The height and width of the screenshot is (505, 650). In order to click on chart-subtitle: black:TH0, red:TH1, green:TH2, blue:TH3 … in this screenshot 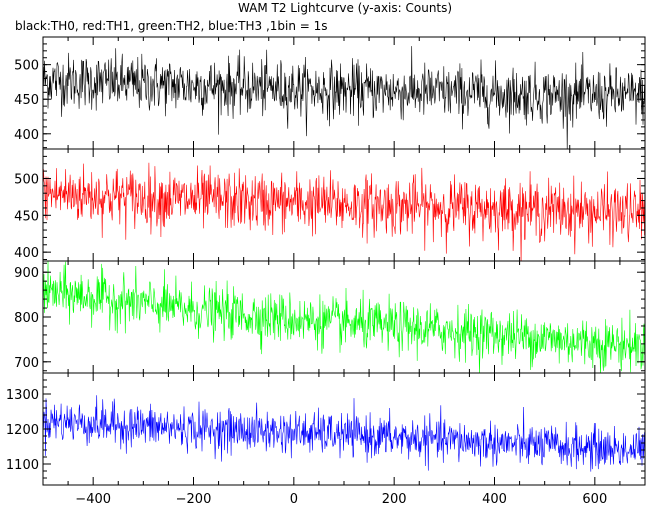, I will do `click(171, 26)`.